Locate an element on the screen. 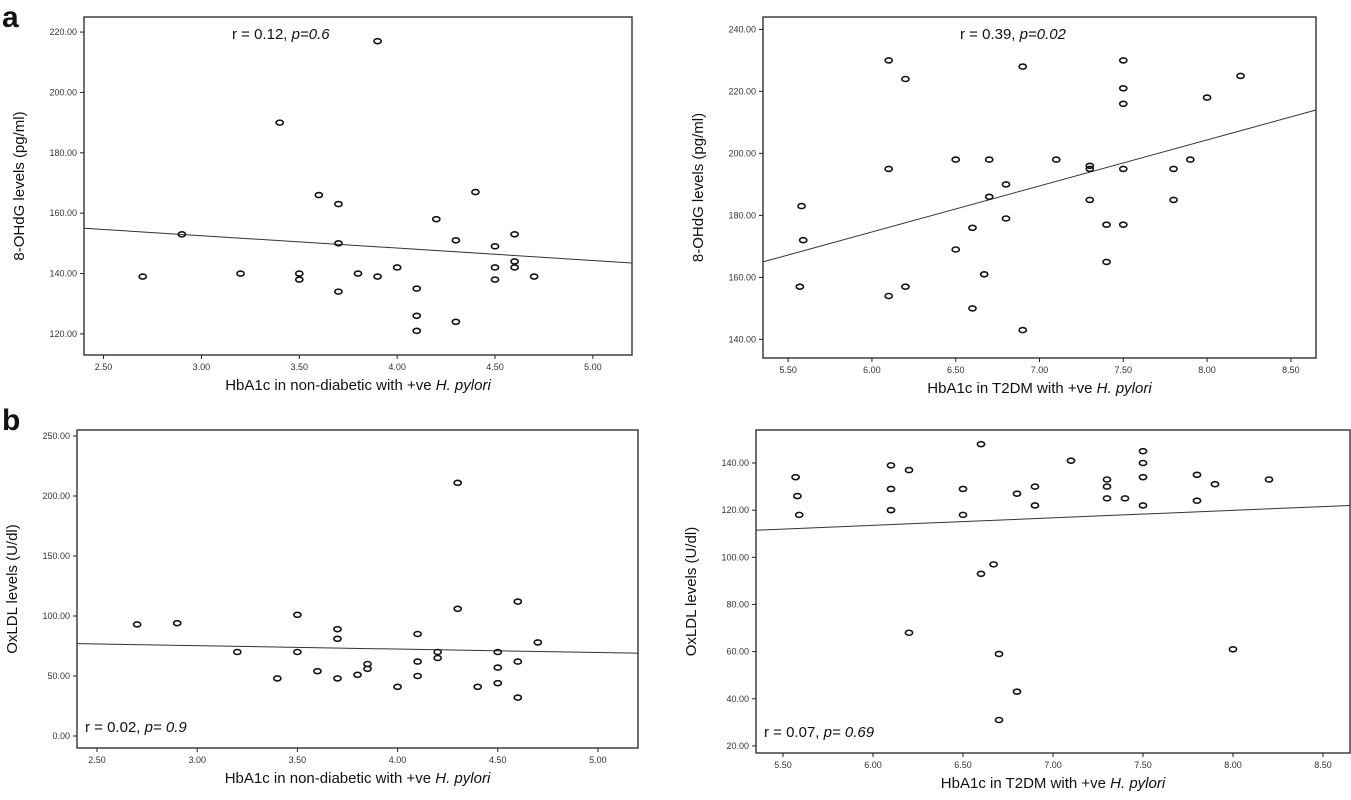 The height and width of the screenshot is (800, 1351). chart-2-y-tick-label: 220.00 is located at coordinates (742, 91).